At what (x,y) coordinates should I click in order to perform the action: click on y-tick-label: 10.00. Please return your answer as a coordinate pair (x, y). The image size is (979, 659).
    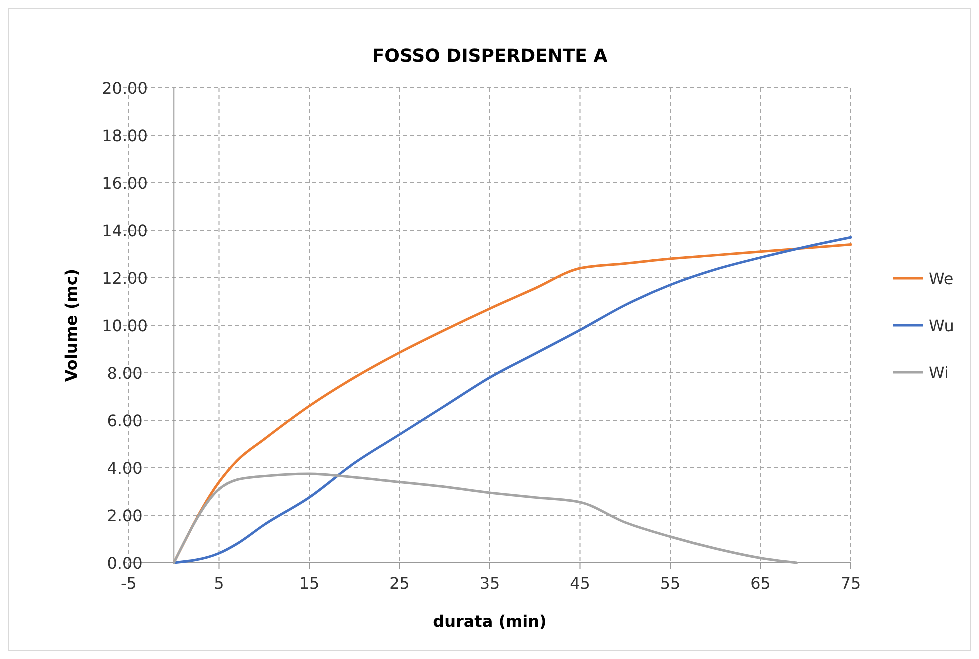
    Looking at the image, I should click on (125, 326).